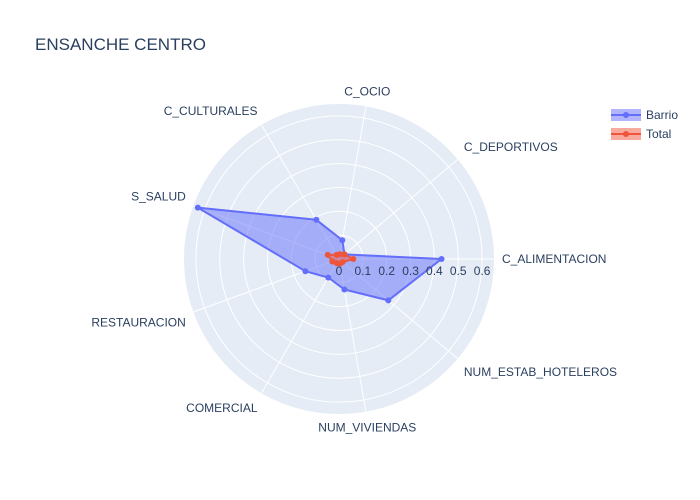 This screenshot has width=700, height=500. I want to click on series-total, so click(340, 259).